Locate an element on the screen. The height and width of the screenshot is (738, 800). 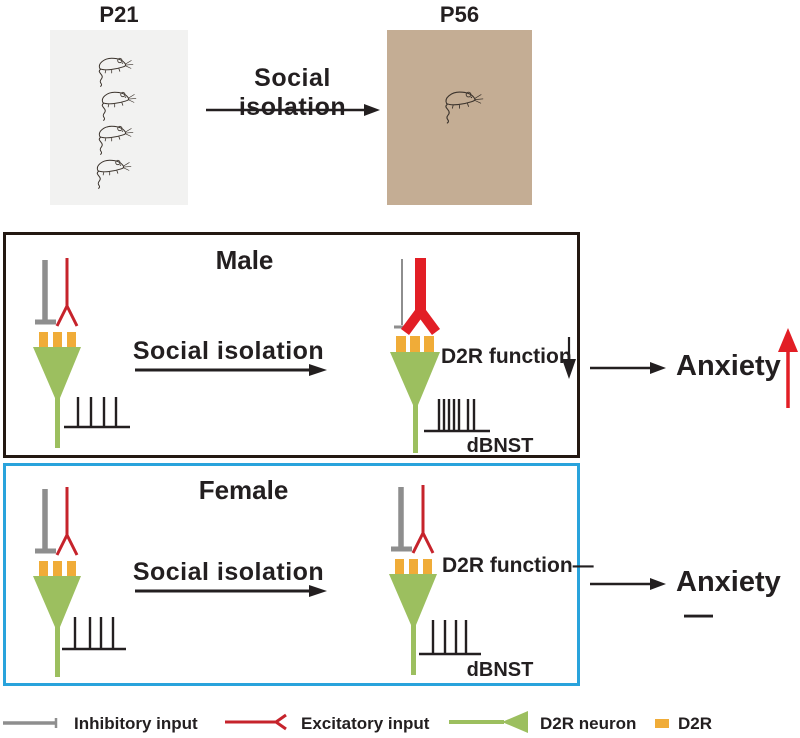
group-housing-box is located at coordinates (119, 117).